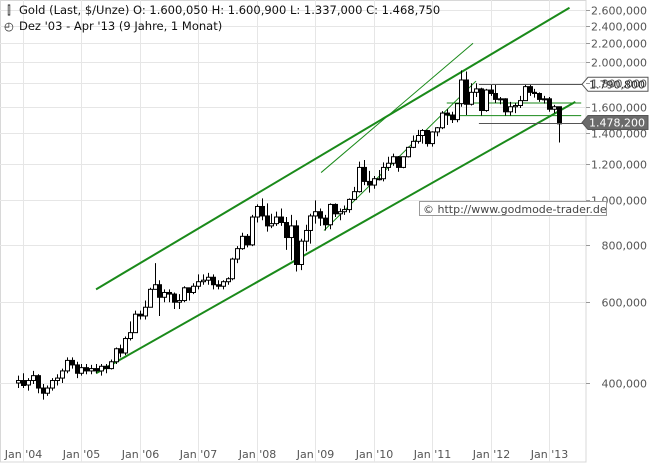 The height and width of the screenshot is (467, 652). What do you see at coordinates (491, 454) in the screenshot?
I see `x-tick-label: Jan '12` at bounding box center [491, 454].